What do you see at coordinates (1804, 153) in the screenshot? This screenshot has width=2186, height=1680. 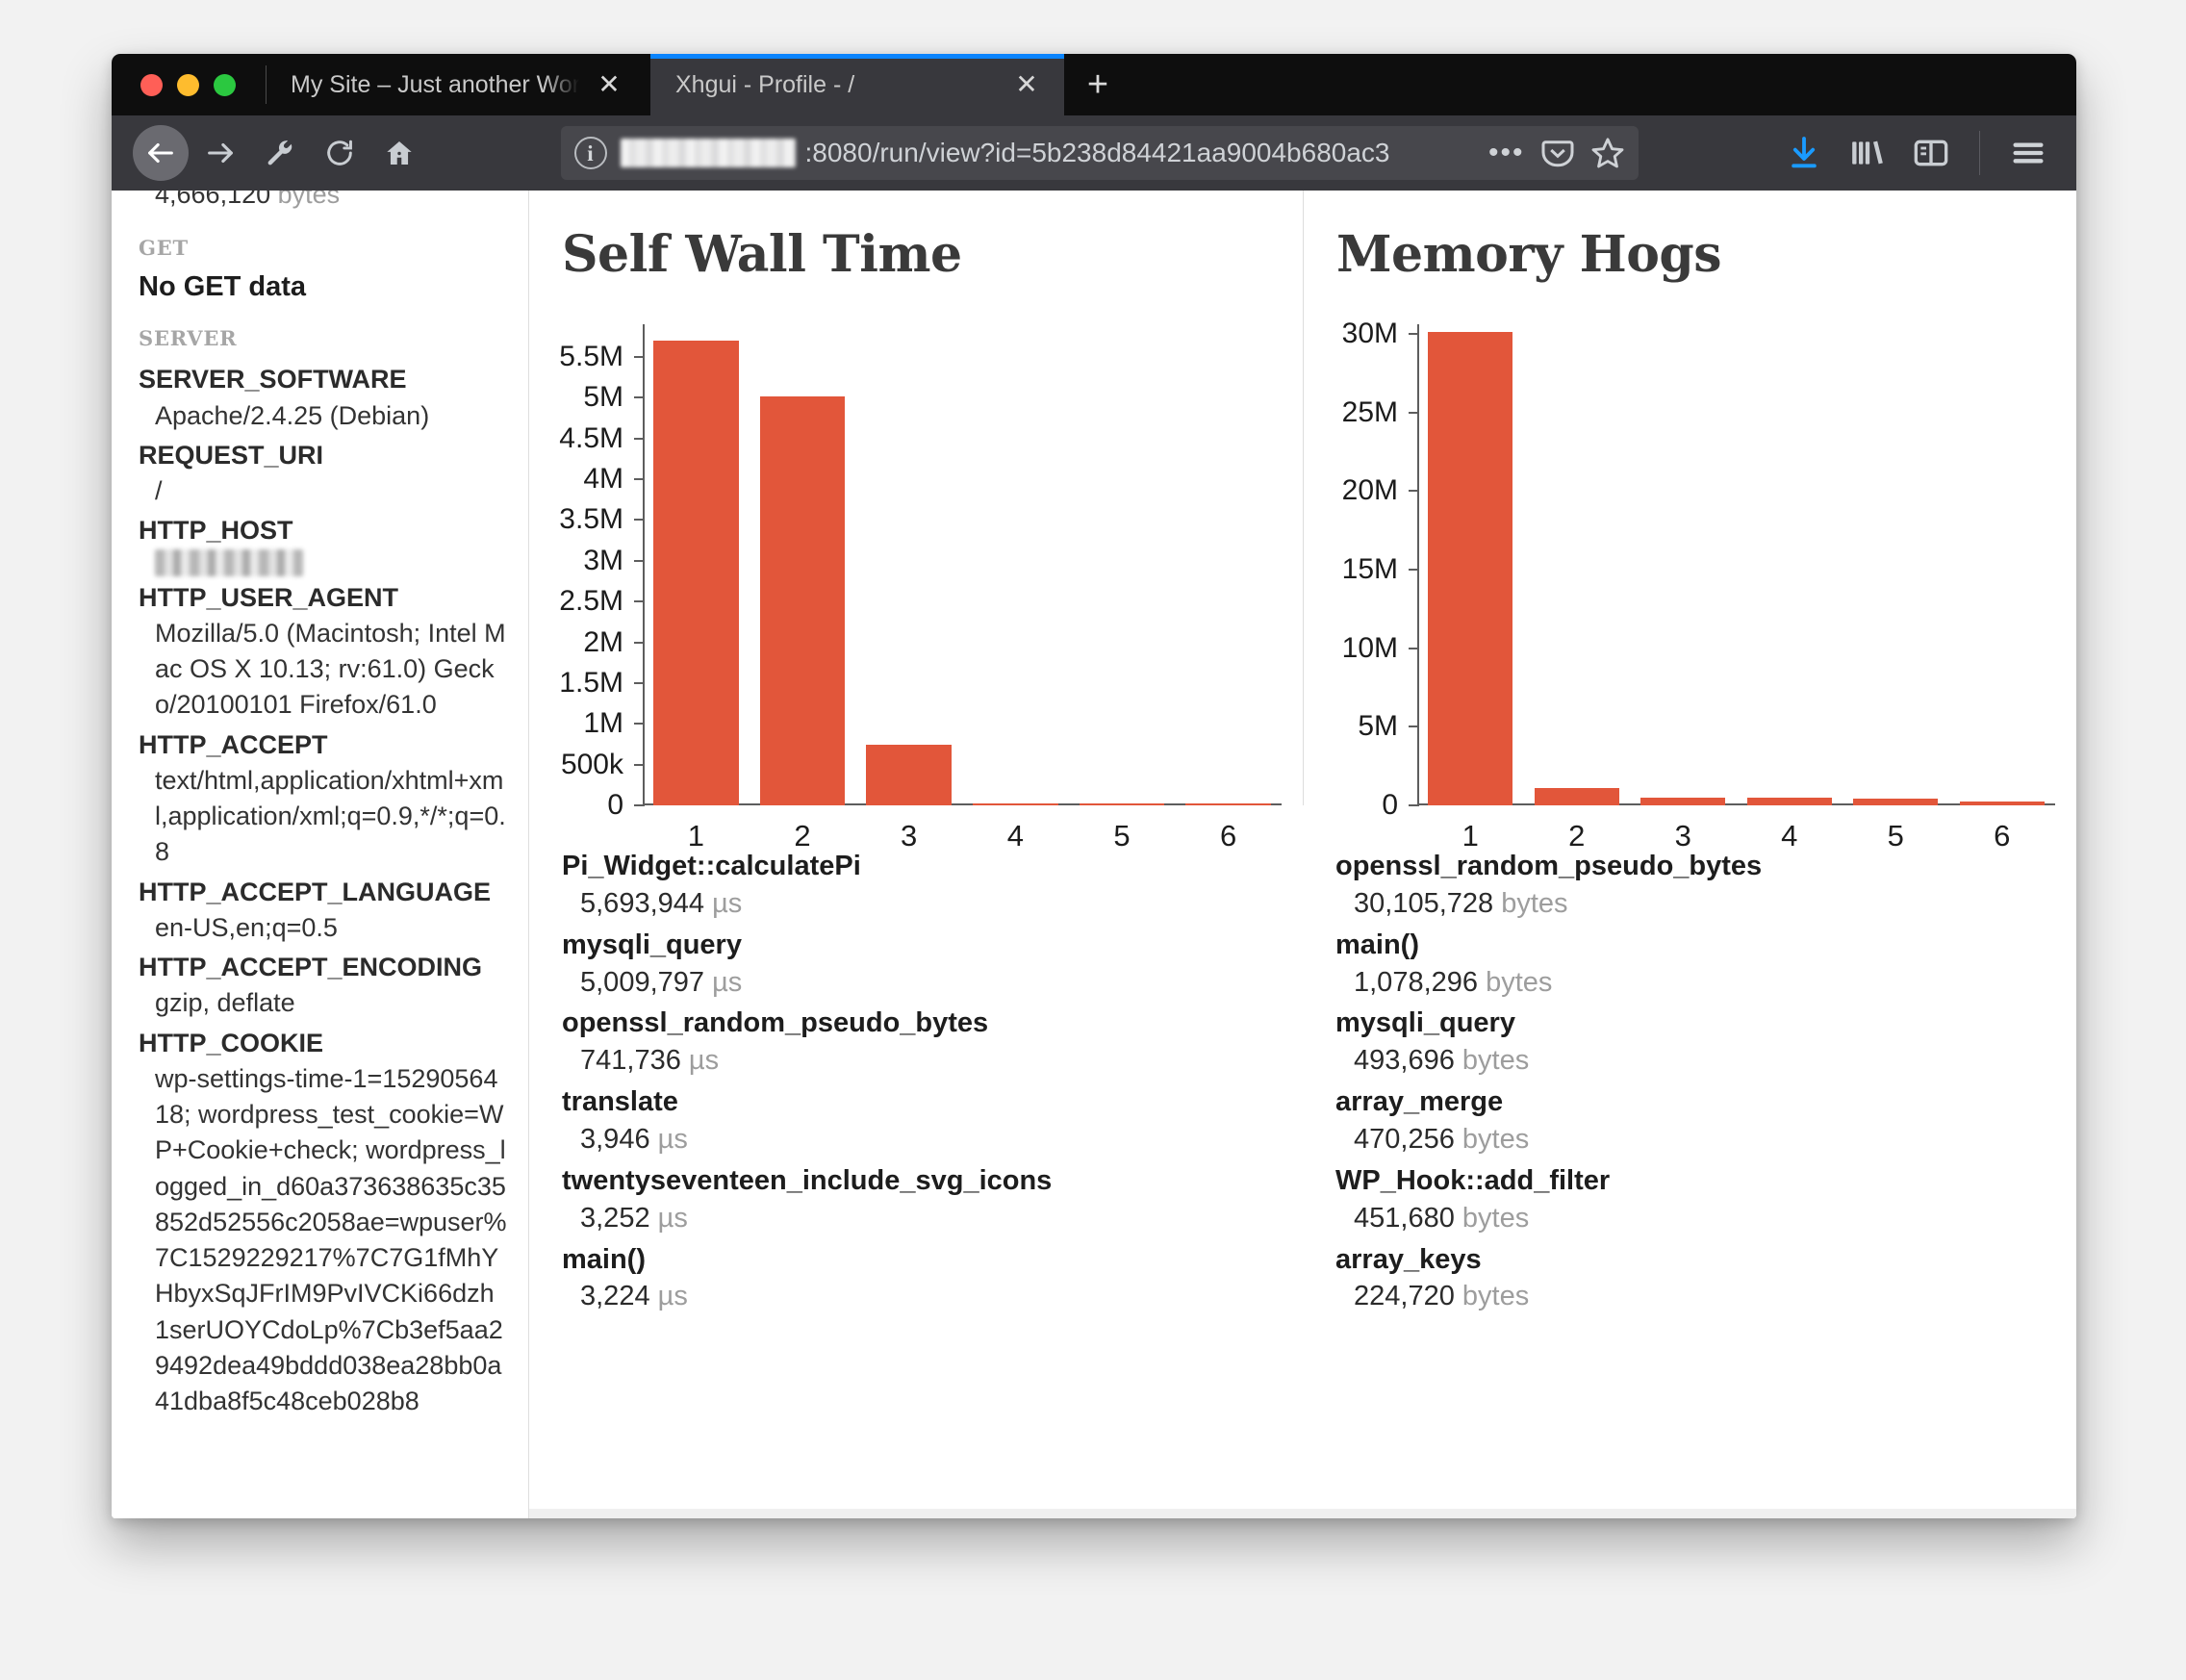 I see `download-icon` at bounding box center [1804, 153].